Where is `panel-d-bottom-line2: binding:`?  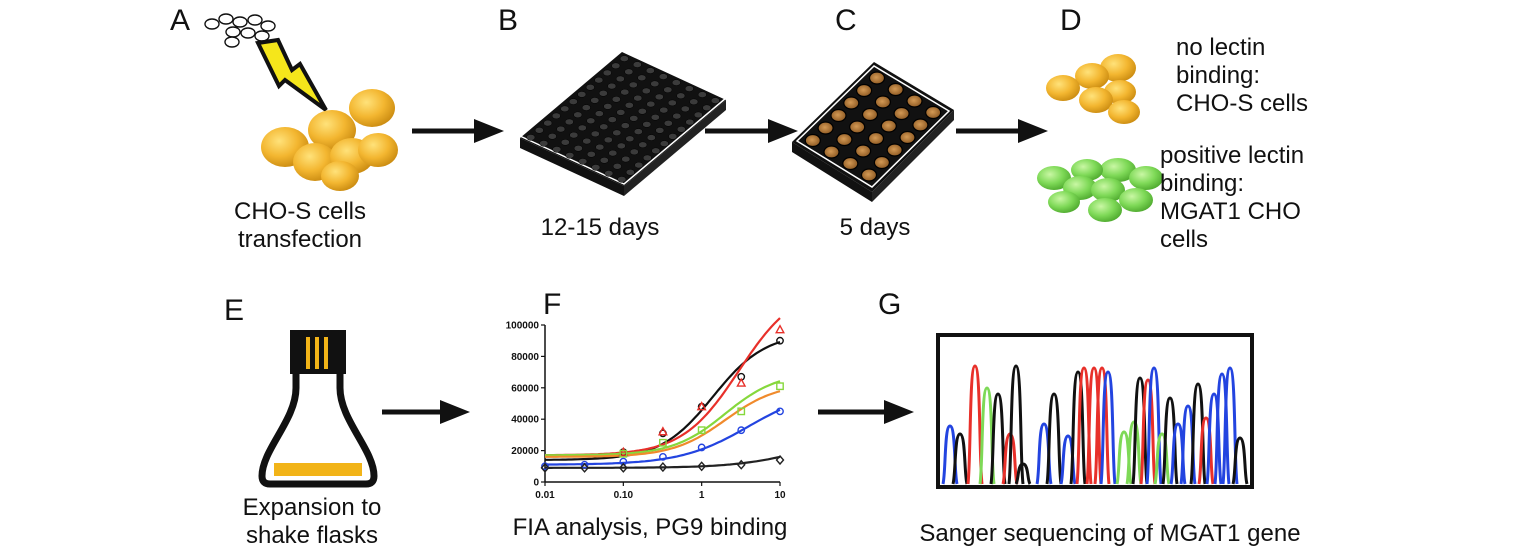 panel-d-bottom-line2: binding: is located at coordinates (1202, 183).